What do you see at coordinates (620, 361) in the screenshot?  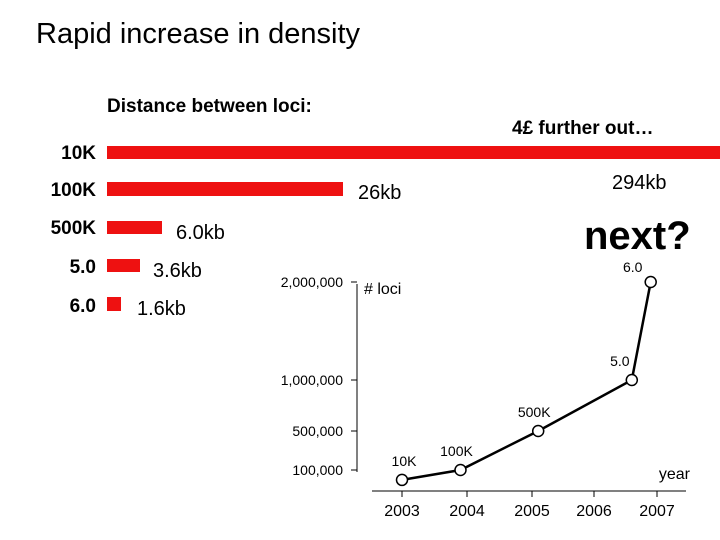 I see `point-label: 5.0` at bounding box center [620, 361].